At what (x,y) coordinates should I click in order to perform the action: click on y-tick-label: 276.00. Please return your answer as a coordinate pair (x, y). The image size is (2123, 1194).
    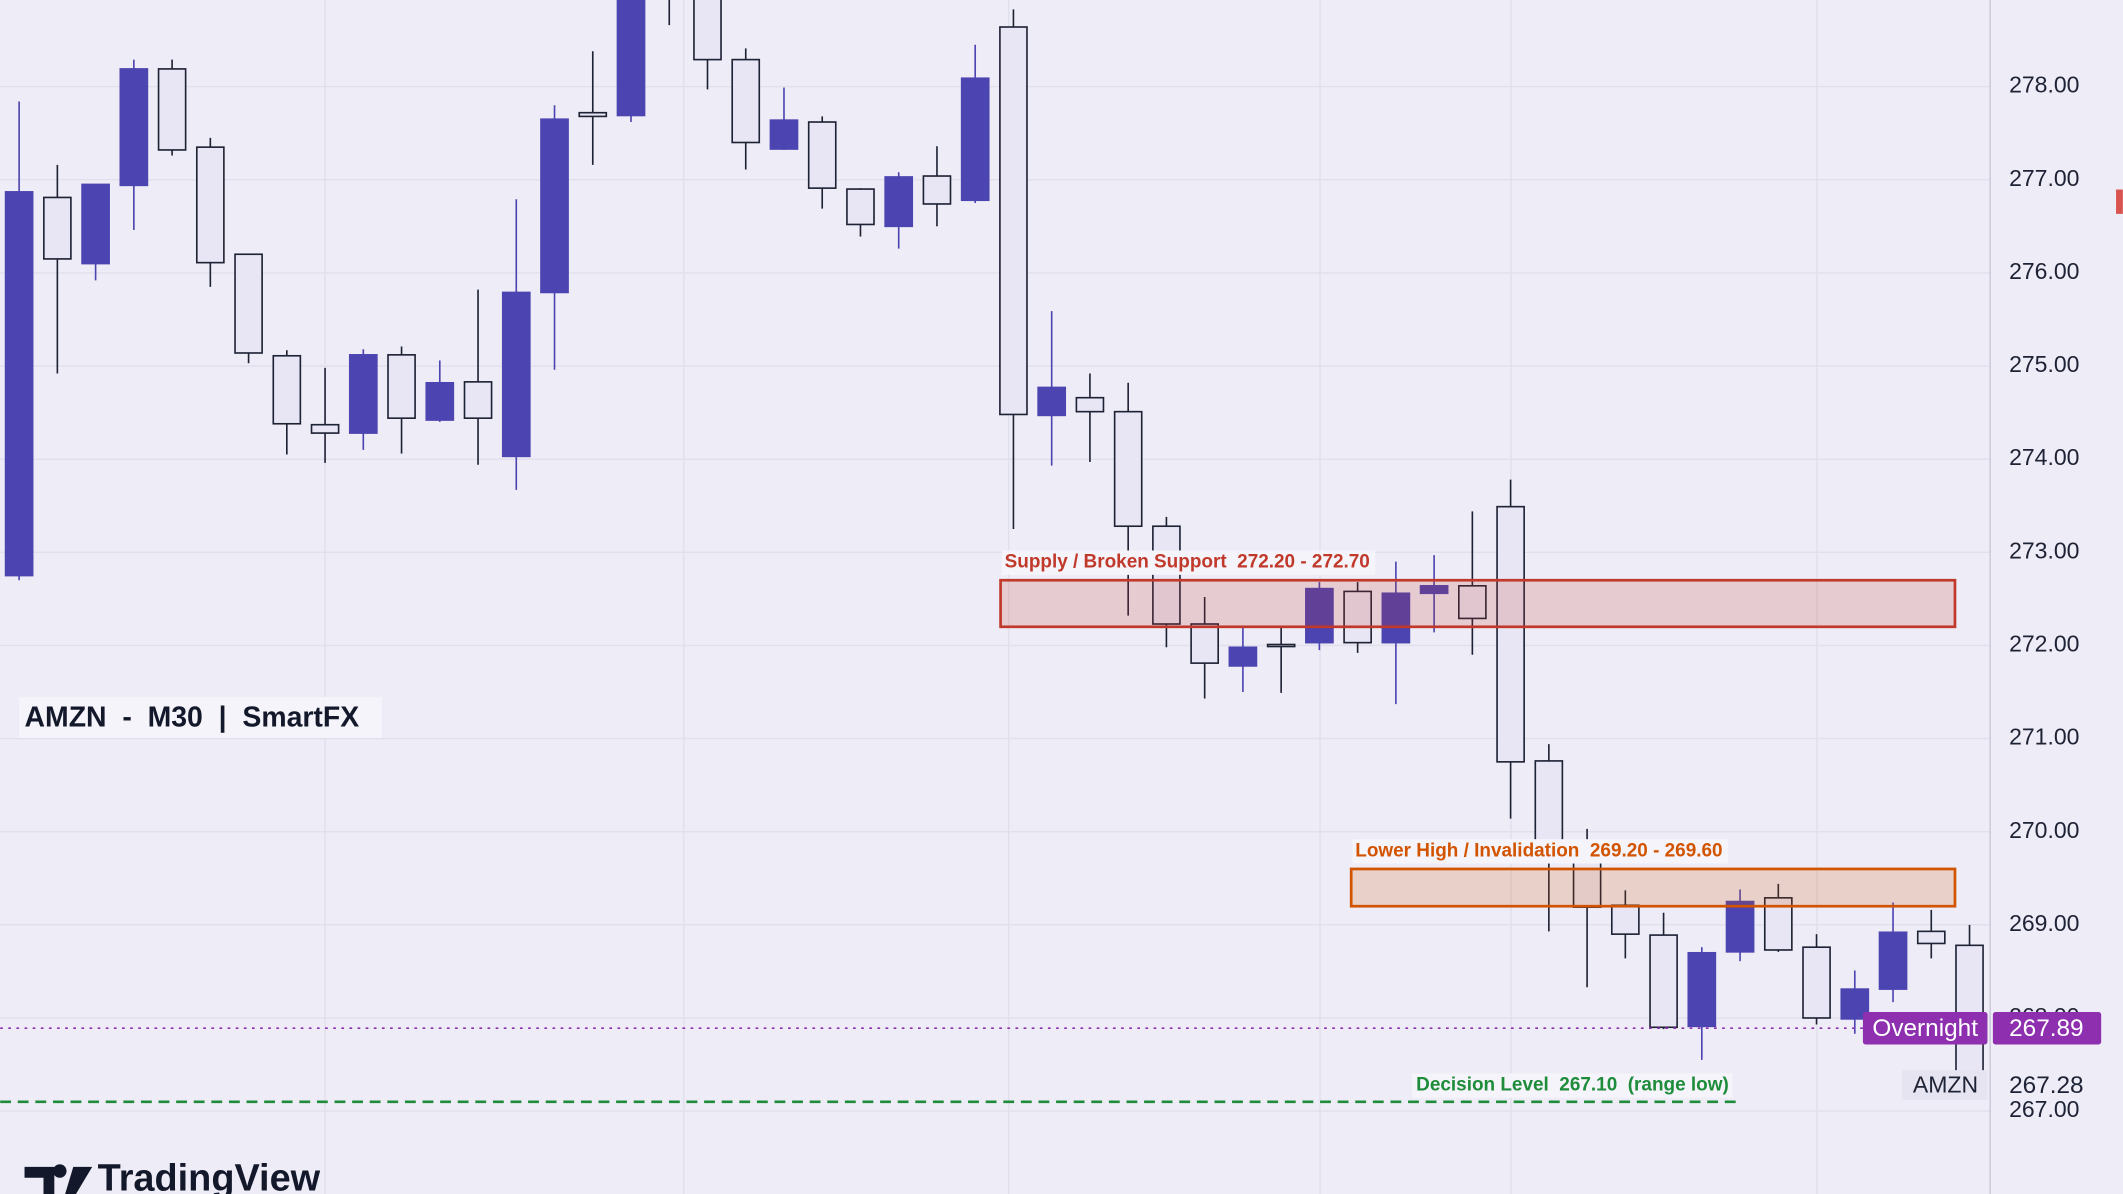
    Looking at the image, I should click on (2044, 271).